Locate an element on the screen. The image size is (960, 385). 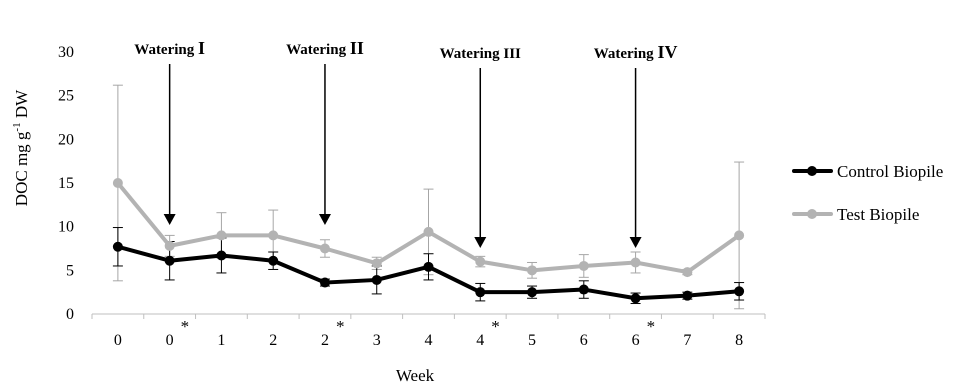
watering-label: Watering IV is located at coordinates (636, 52).